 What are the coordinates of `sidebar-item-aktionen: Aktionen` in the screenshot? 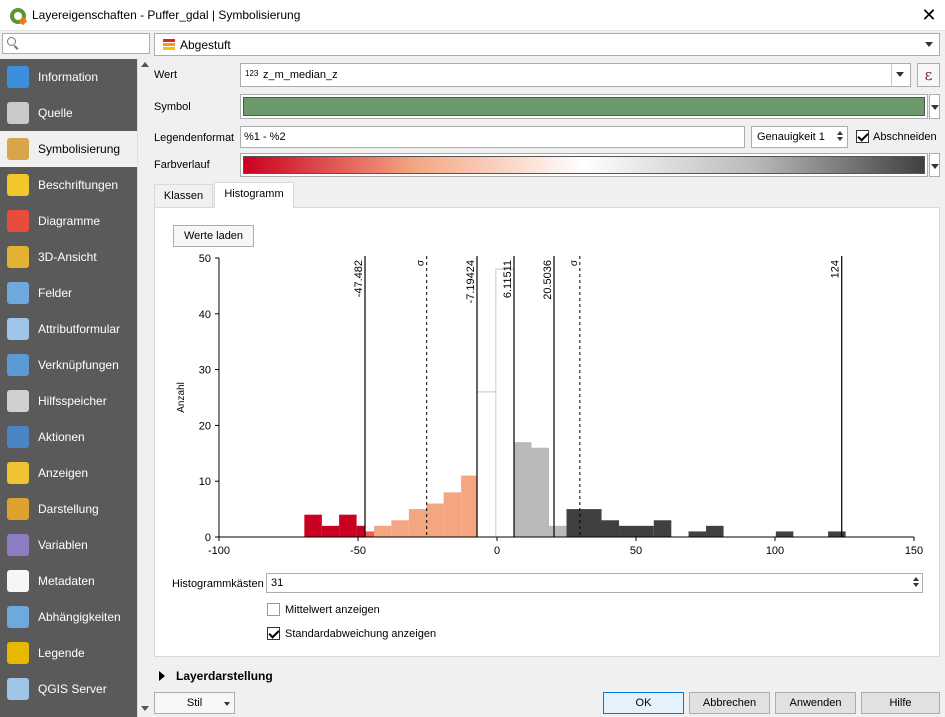 It's located at (68, 437).